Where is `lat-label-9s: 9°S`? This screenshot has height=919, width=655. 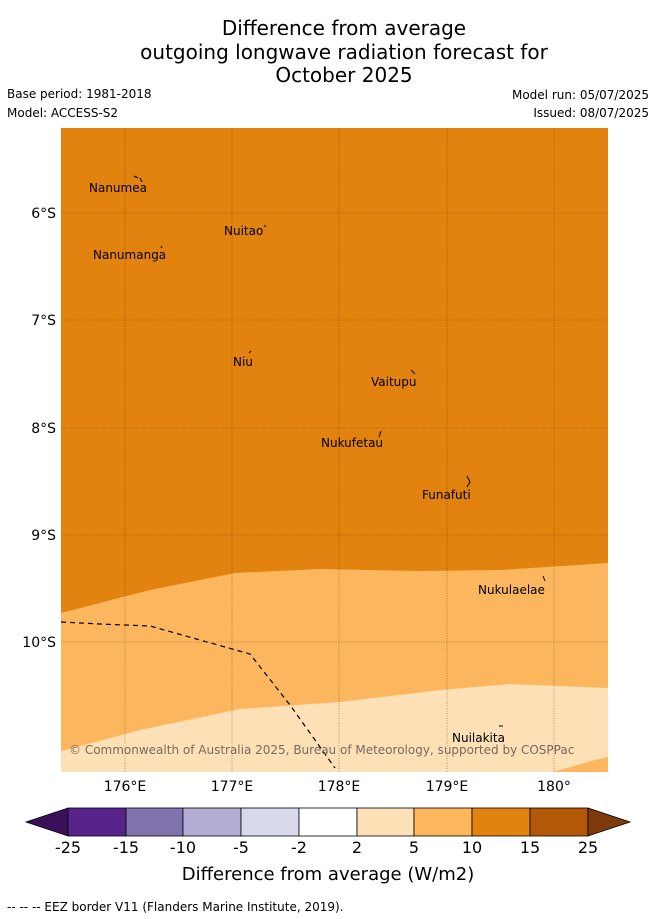
lat-label-9s: 9°S is located at coordinates (43, 536).